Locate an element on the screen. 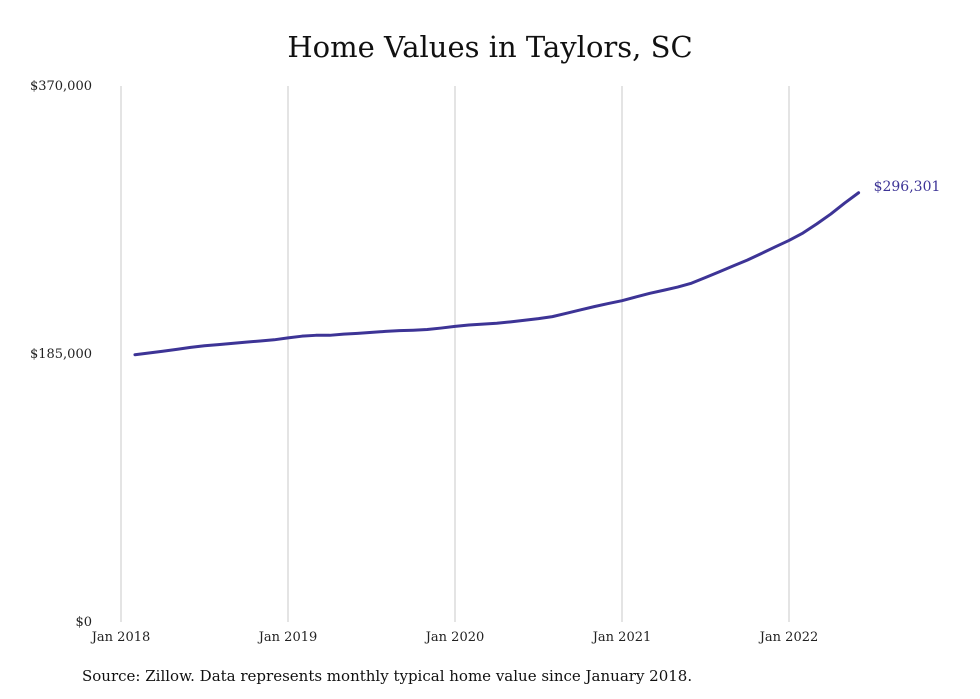 The image size is (980, 699). y-tick-label: $370,000 is located at coordinates (61, 86).